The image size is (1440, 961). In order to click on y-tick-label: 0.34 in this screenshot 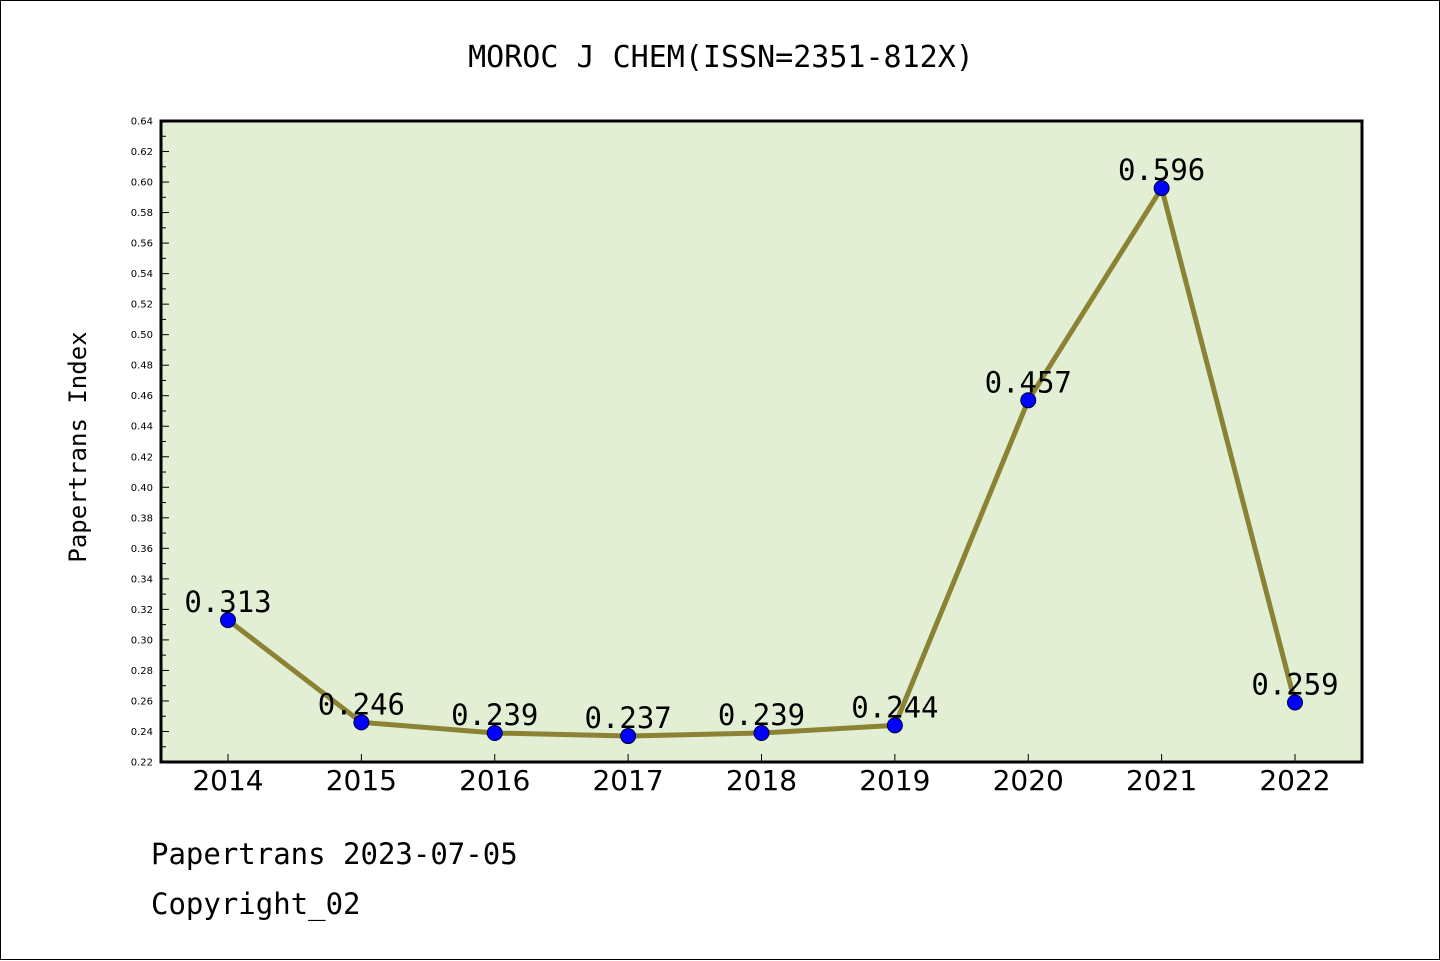, I will do `click(142, 579)`.